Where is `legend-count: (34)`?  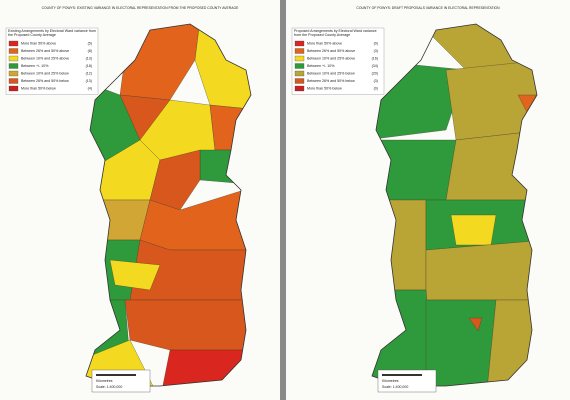
legend-count: (34) is located at coordinates (375, 66).